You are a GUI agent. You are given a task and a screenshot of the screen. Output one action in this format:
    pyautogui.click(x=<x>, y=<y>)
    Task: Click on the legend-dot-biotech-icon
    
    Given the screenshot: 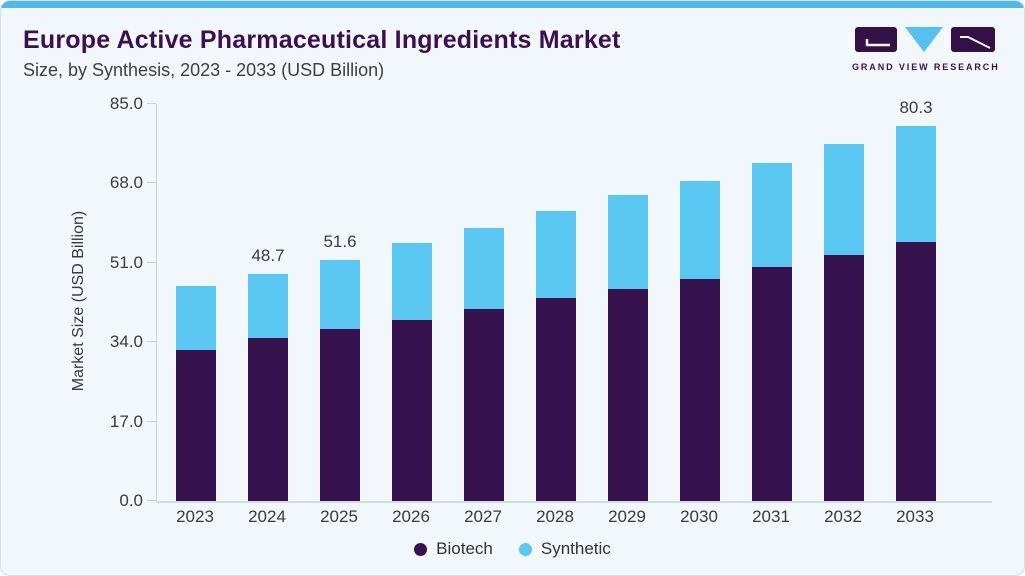 What is the action you would take?
    pyautogui.click(x=421, y=549)
    